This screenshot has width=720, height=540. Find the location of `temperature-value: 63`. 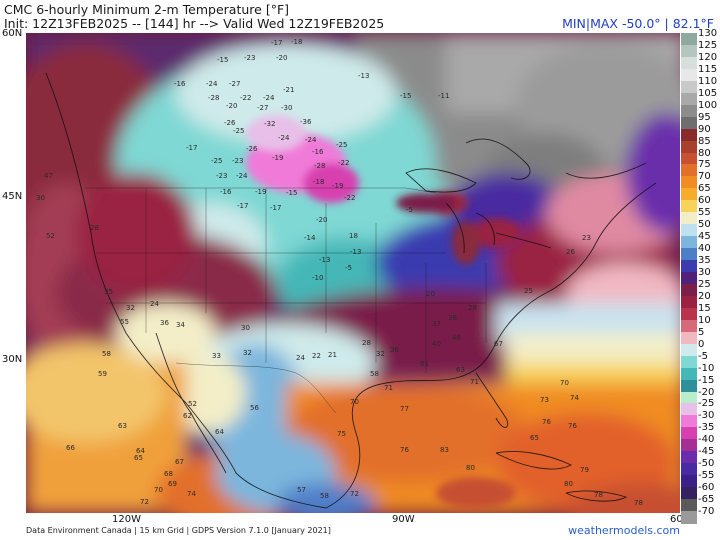

temperature-value: 63 is located at coordinates (460, 370).